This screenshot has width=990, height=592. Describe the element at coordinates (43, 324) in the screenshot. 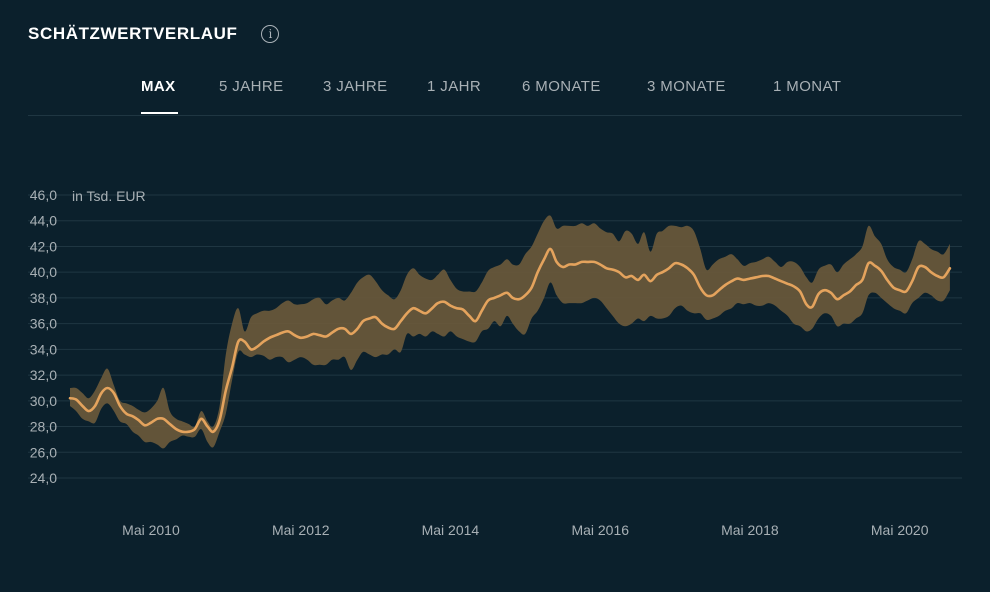

I see `y-tick-label: 36,0` at that location.